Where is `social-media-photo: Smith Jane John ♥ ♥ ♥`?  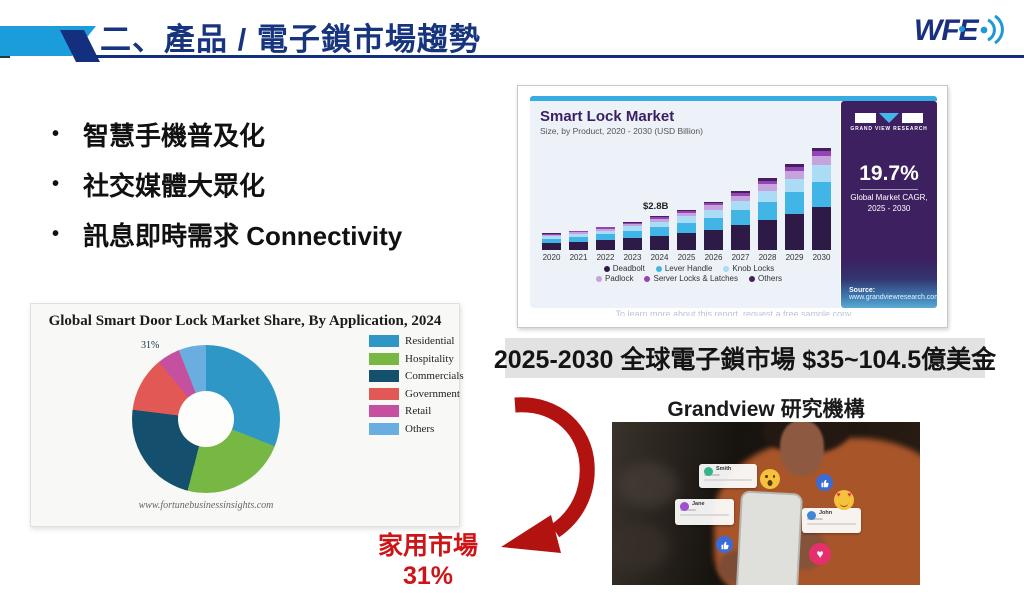
social-media-photo: Smith Jane John ♥ ♥ ♥ is located at coordinates (766, 503).